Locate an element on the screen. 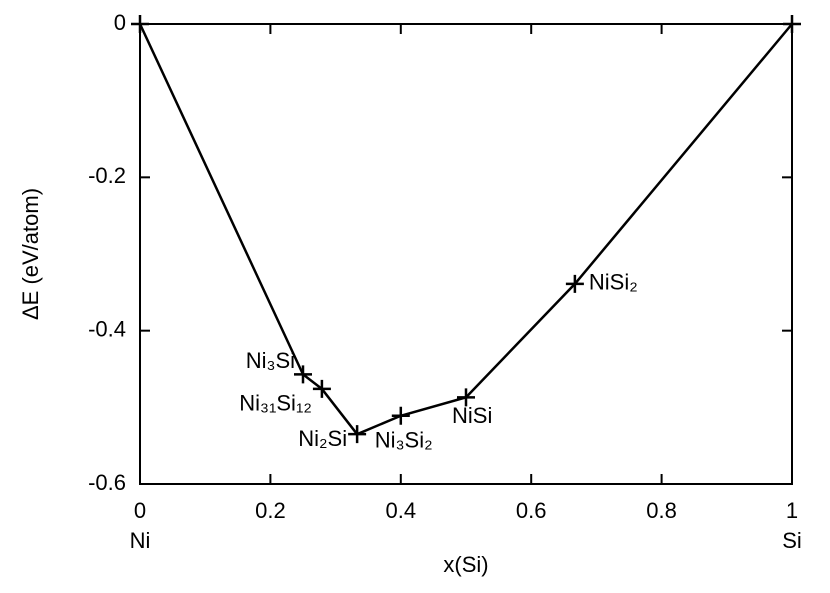 The width and height of the screenshot is (830, 593). point-label: Ni₃Si₂ is located at coordinates (404, 440).